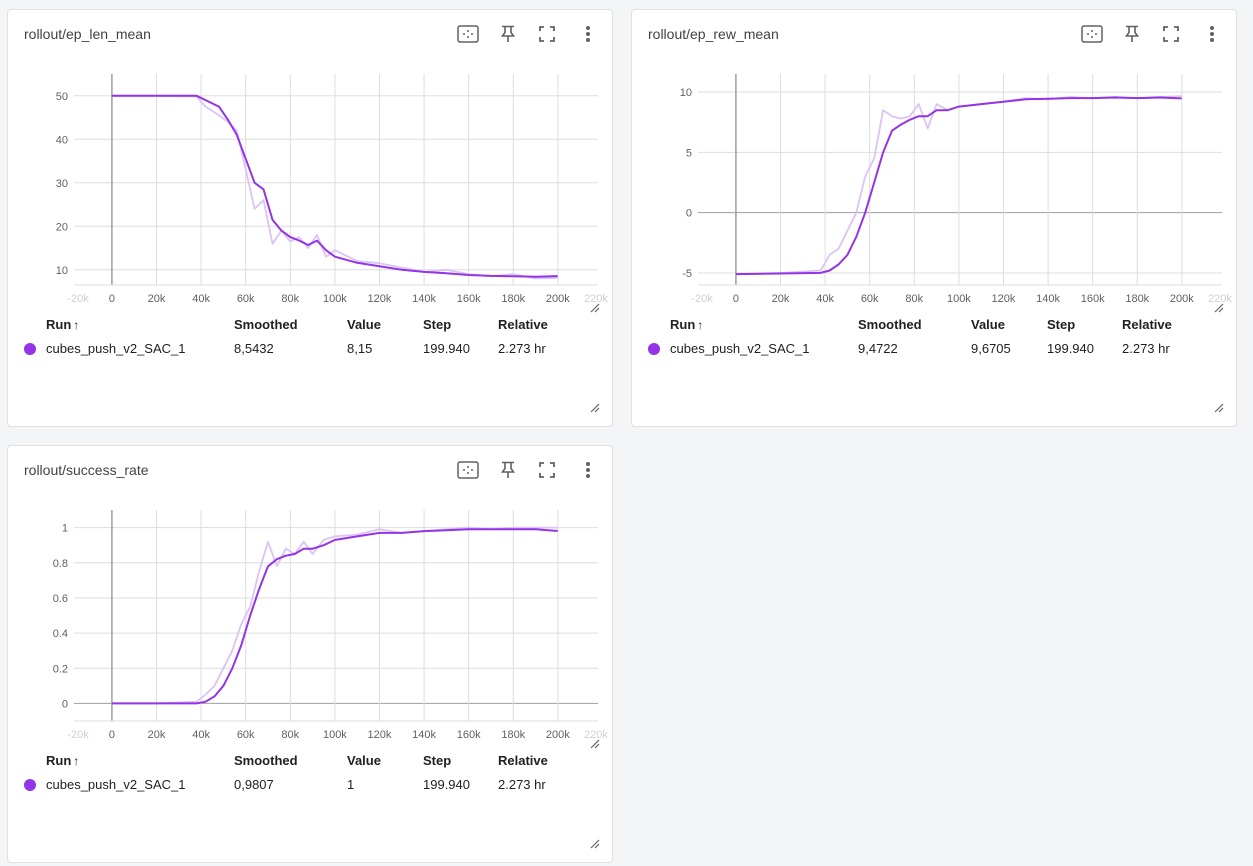  I want to click on y-tick-label: -5, so click(687, 274).